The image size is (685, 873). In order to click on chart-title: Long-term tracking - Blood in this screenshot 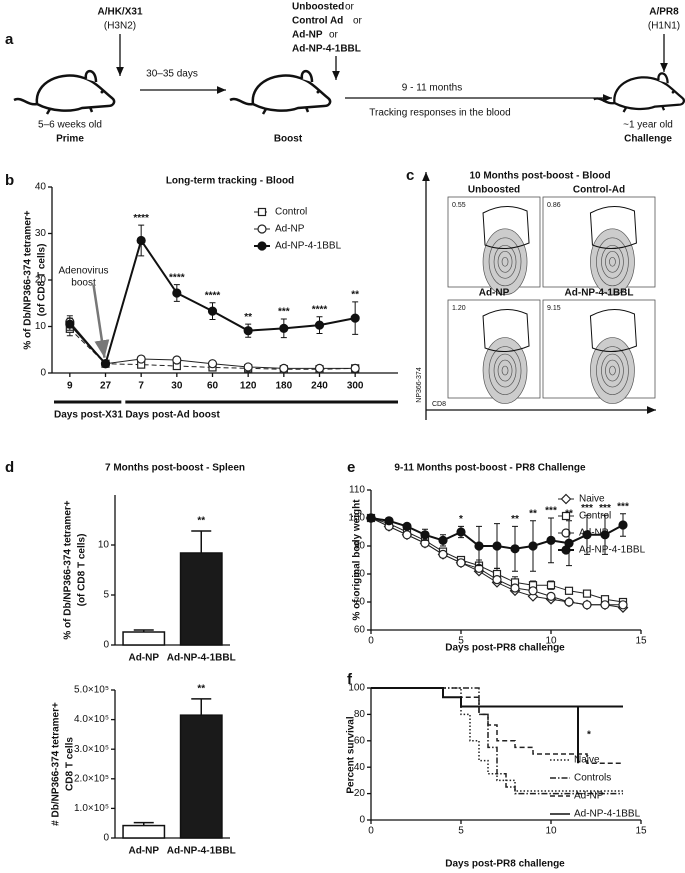, I will do `click(230, 181)`.